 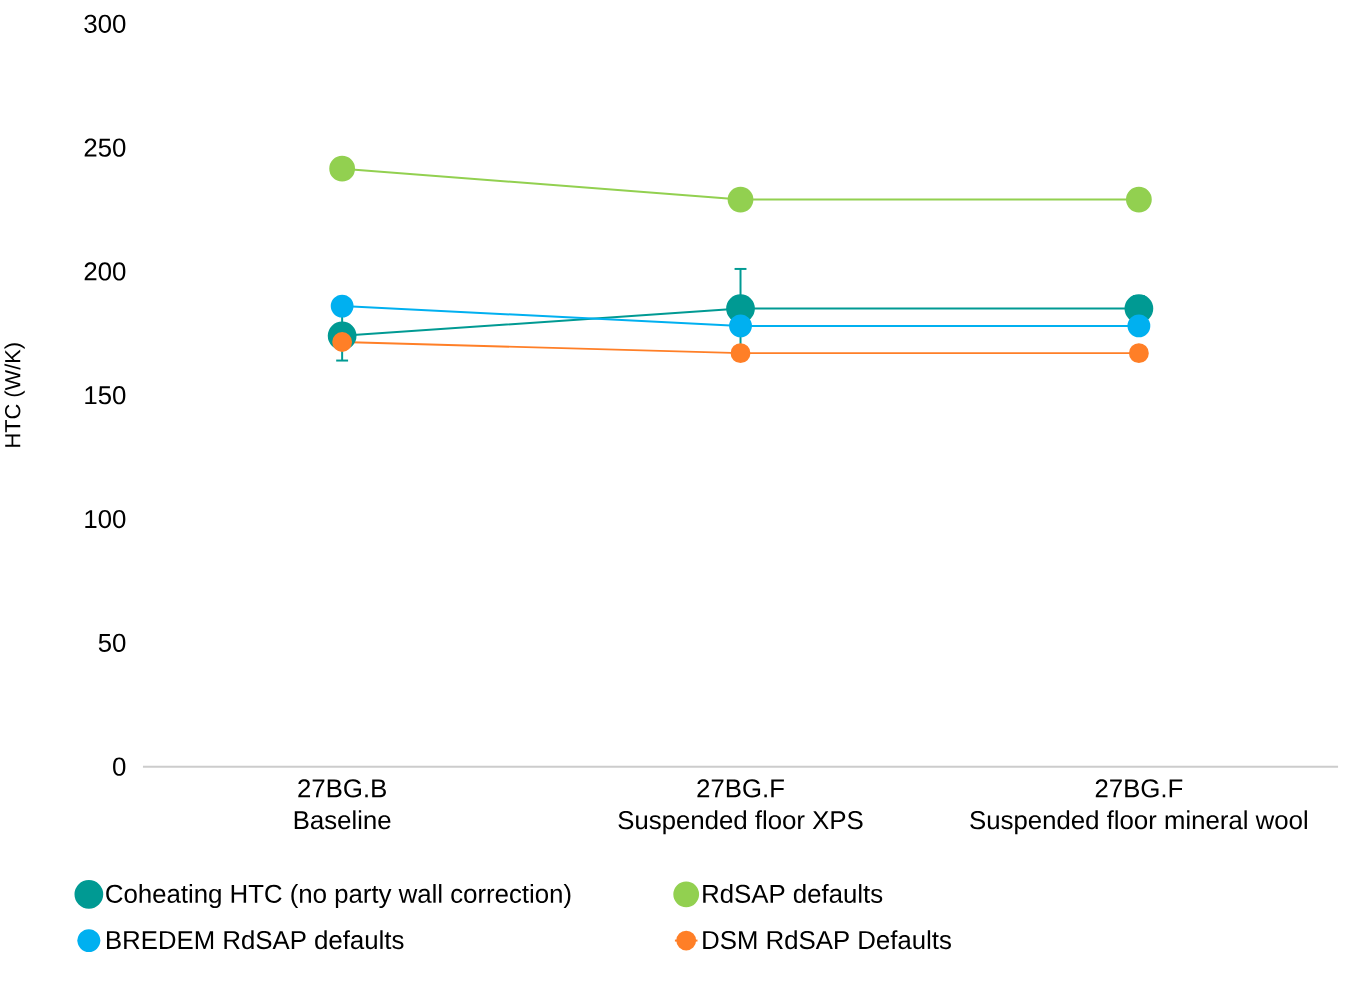 I want to click on y-tick-label: 0, so click(x=119, y=766).